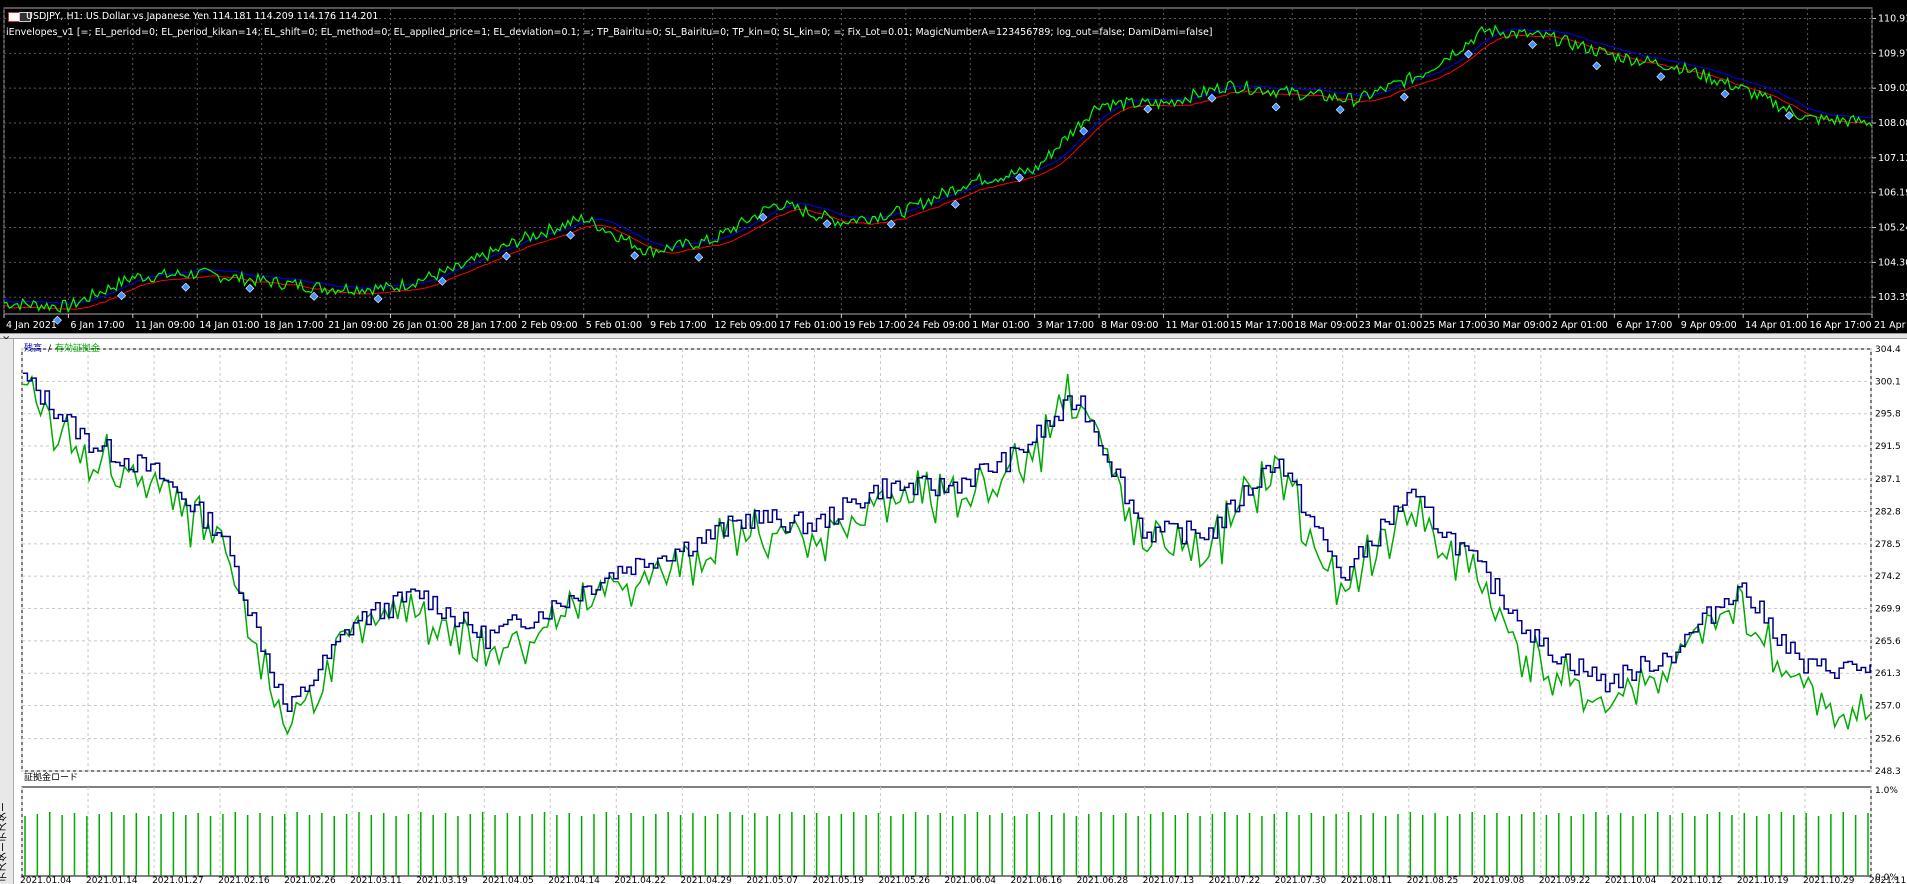 The height and width of the screenshot is (884, 1907). I want to click on balance-axis-label: 257.0, so click(1888, 707).